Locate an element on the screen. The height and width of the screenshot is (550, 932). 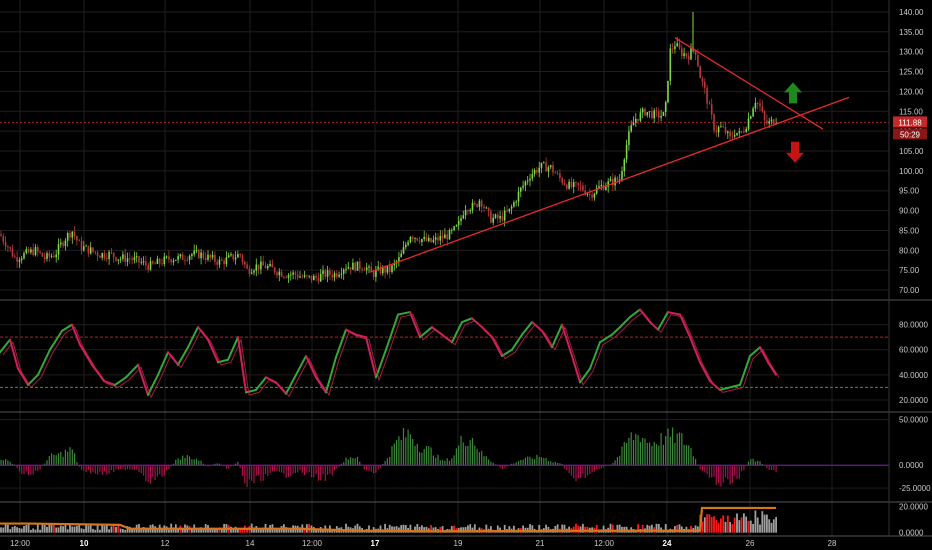
resistance-trendline is located at coordinates (749, 83).